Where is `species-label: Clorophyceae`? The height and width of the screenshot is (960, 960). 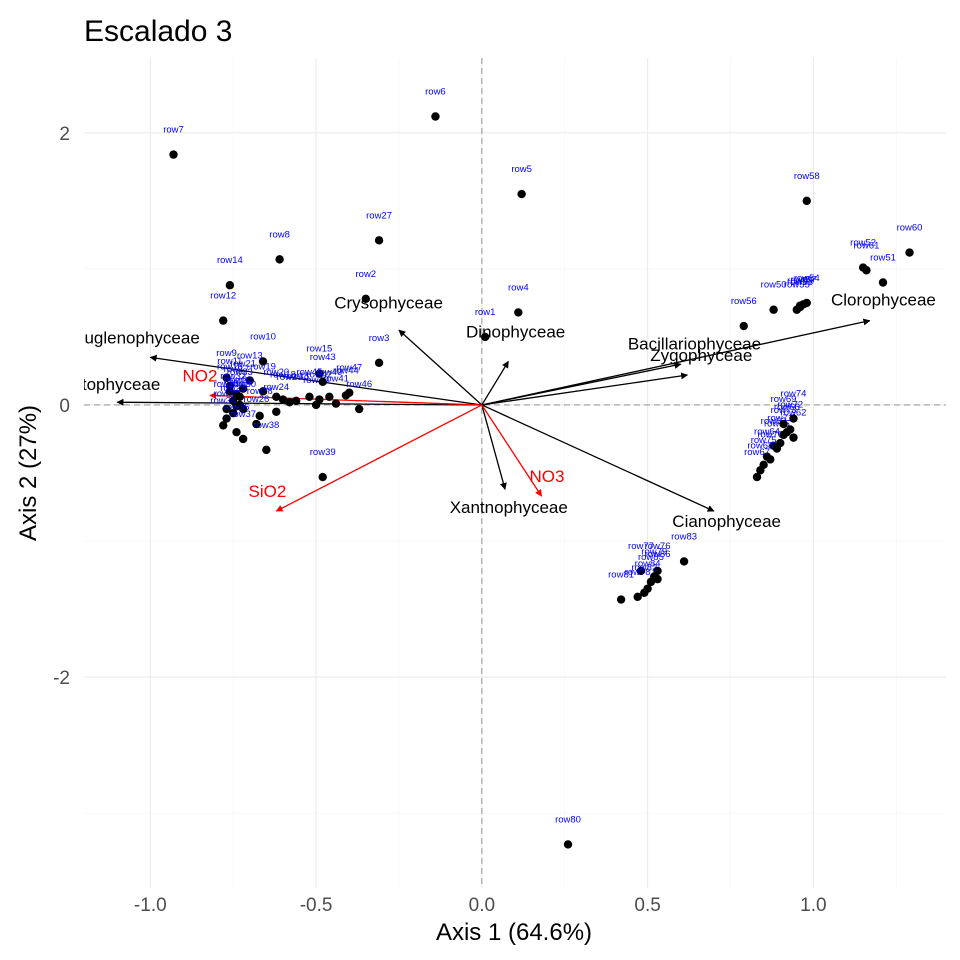
species-label: Clorophyceae is located at coordinates (883, 300).